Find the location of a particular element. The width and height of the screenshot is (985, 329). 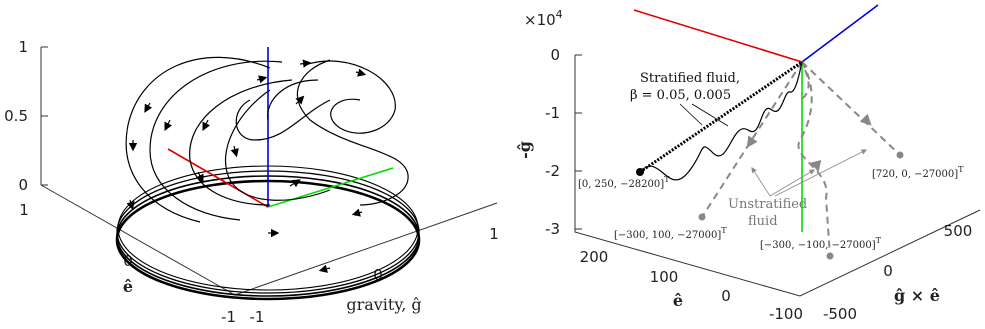

right-gxe-tick-label: 0 is located at coordinates (888, 271).